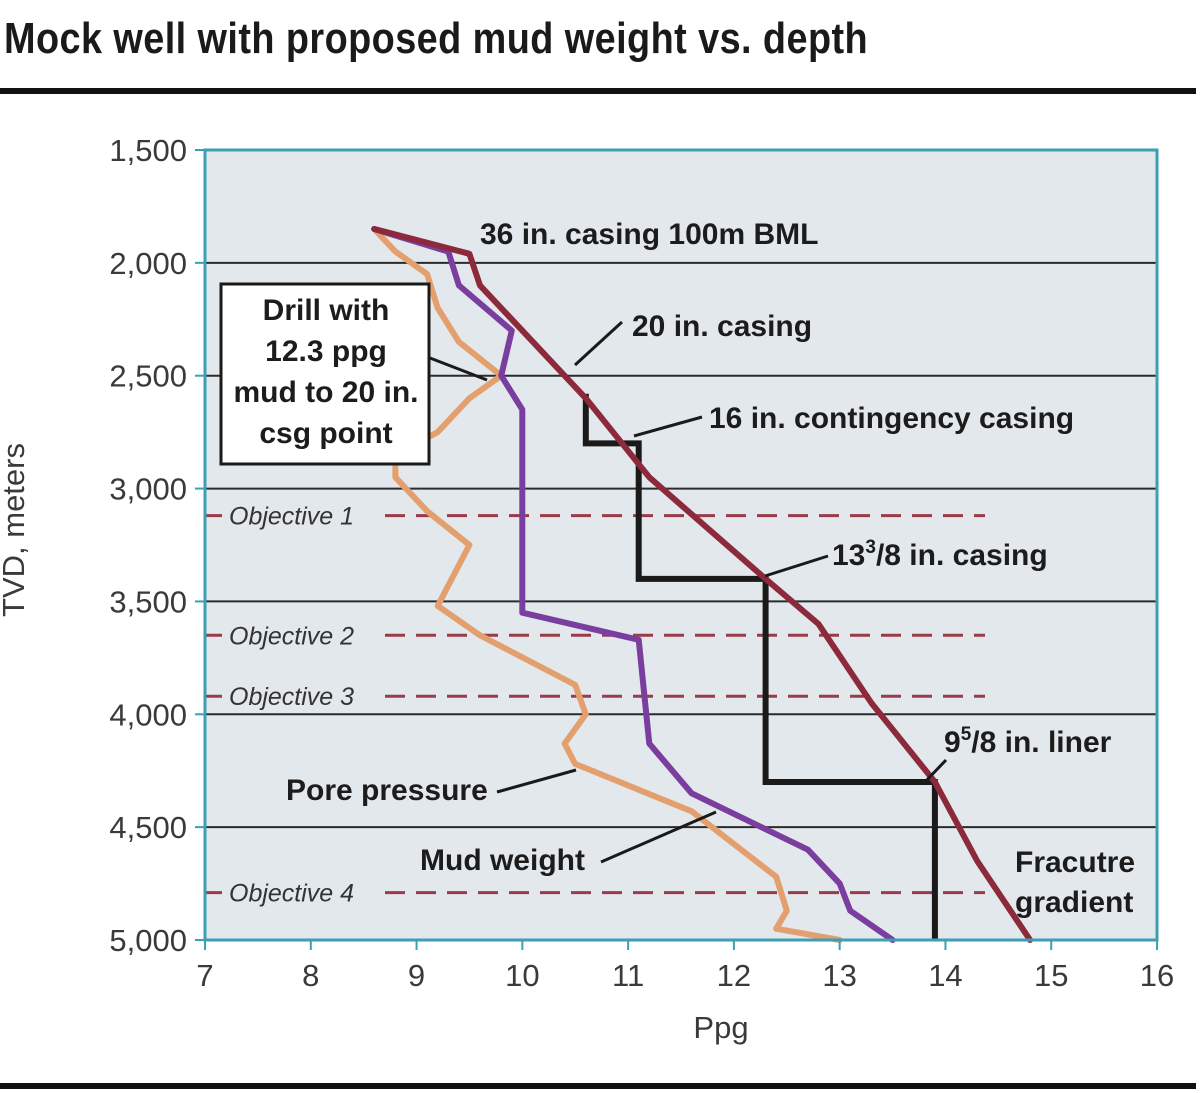 Image resolution: width=1200 pixels, height=1093 pixels. I want to click on bottom-rule, so click(598, 1086).